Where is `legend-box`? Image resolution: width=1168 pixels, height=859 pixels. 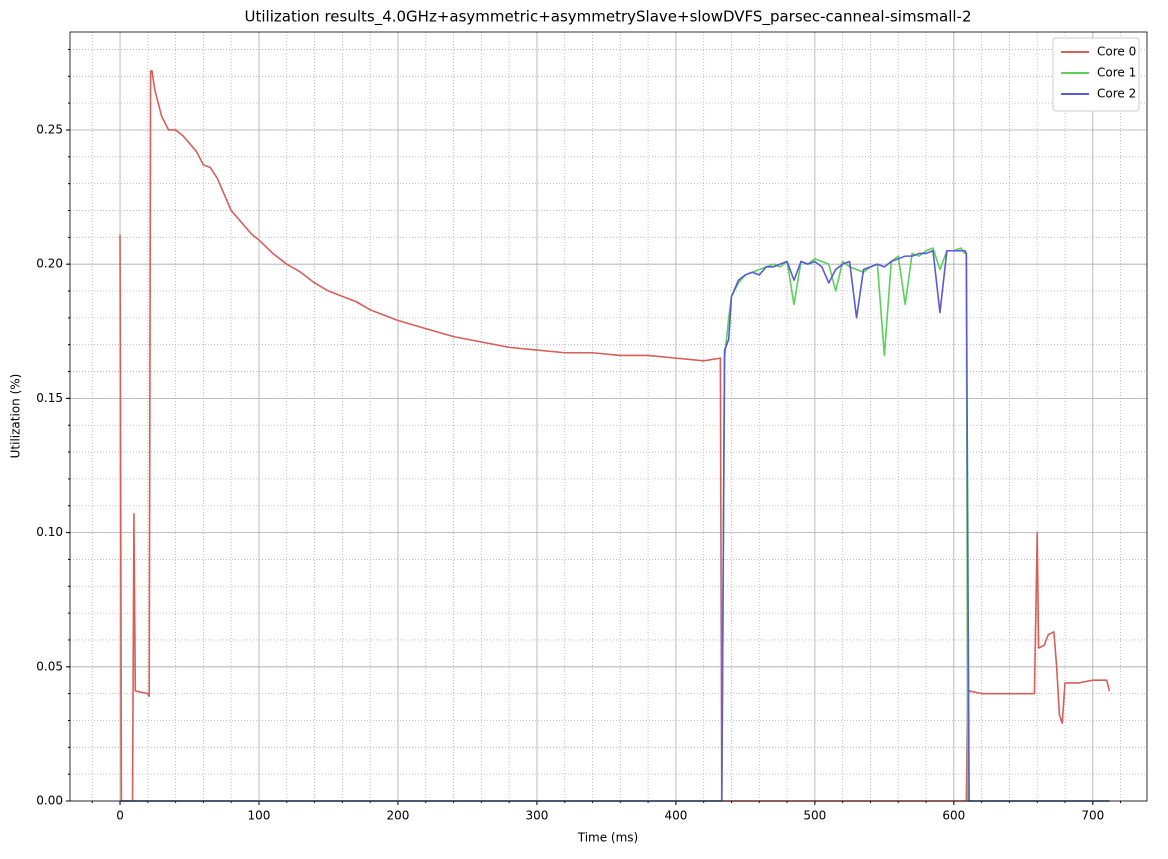
legend-box is located at coordinates (1096, 74).